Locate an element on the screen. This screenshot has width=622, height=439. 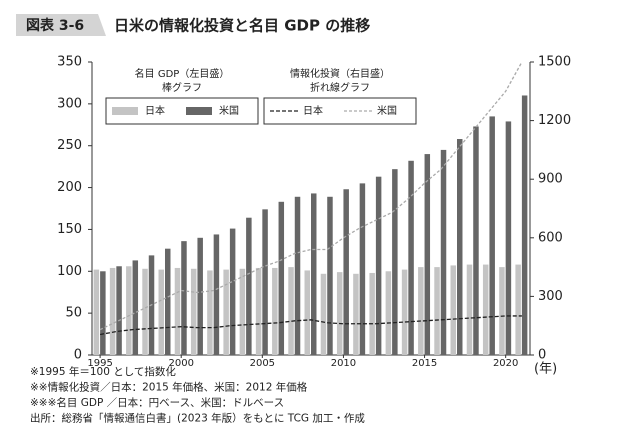
y2-tick-label: 300 is located at coordinates (550, 296).